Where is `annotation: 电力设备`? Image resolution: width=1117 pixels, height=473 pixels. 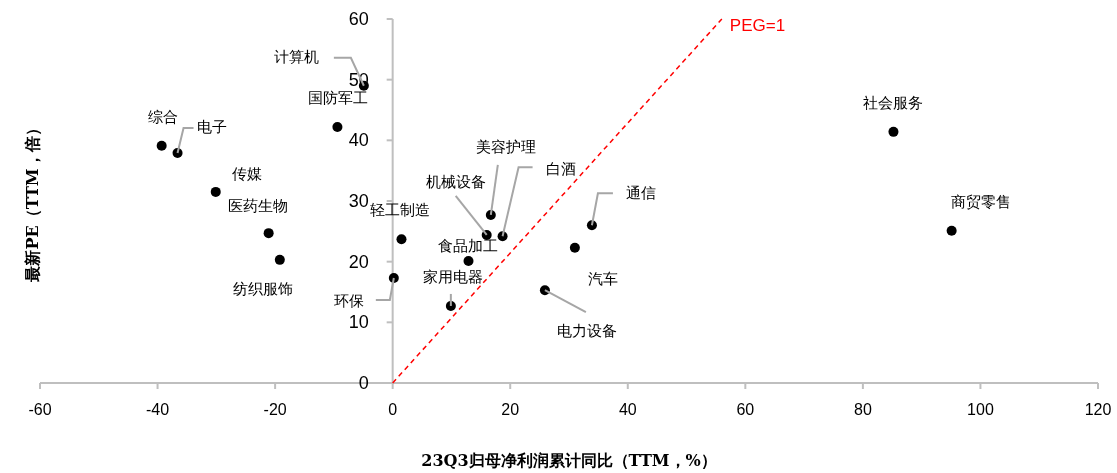
annotation: 电力设备 is located at coordinates (586, 331).